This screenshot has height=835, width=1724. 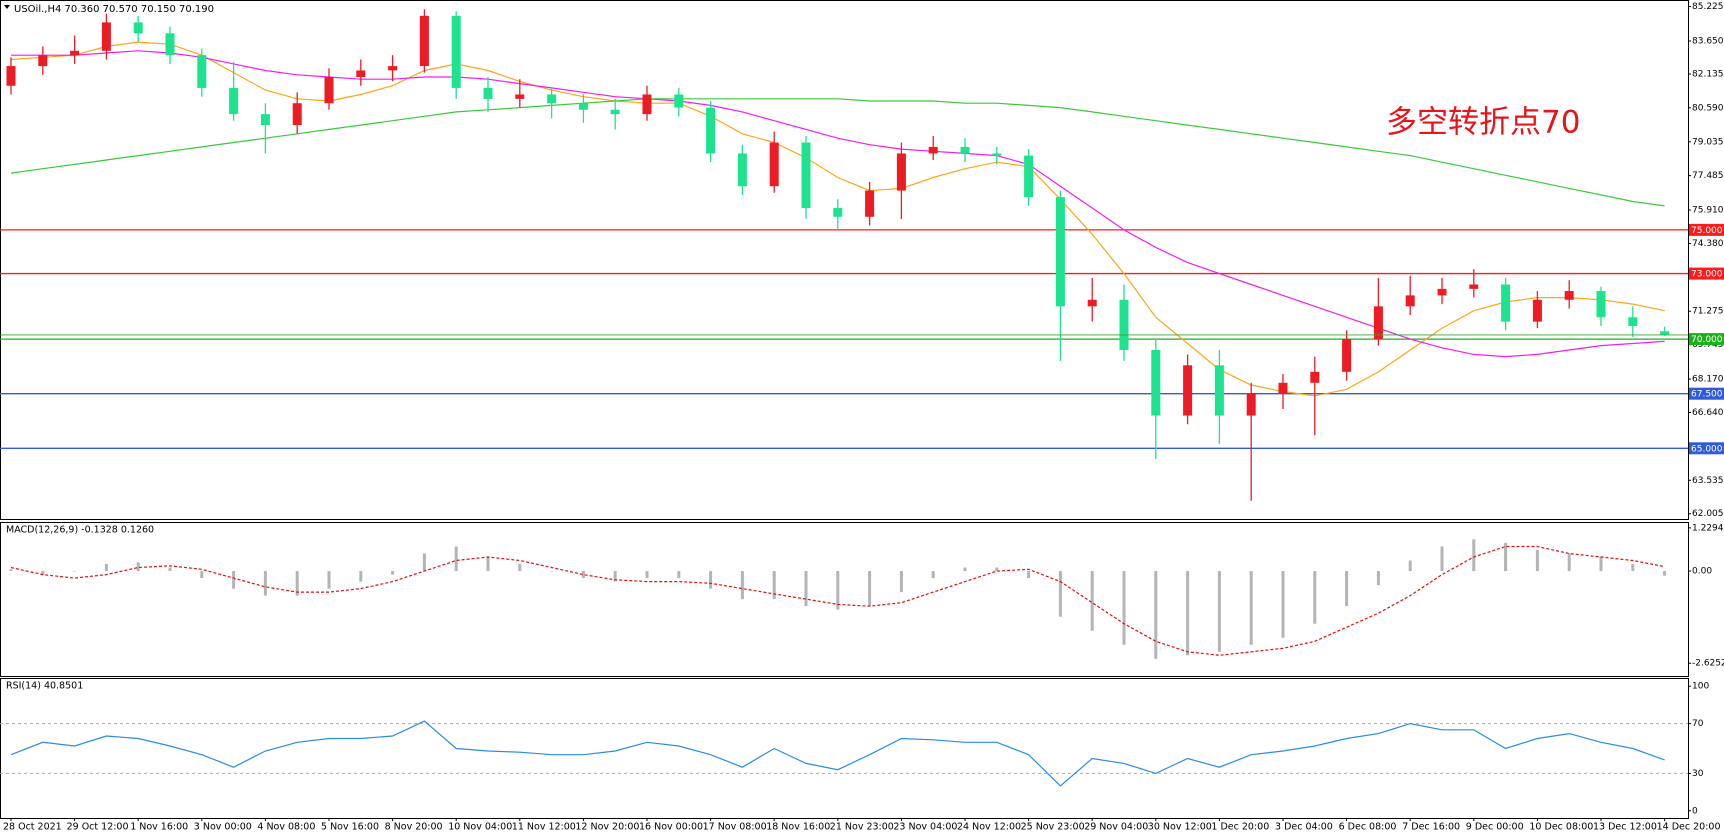 I want to click on x-tick-label: 21 Nov 23:00, so click(x=862, y=827).